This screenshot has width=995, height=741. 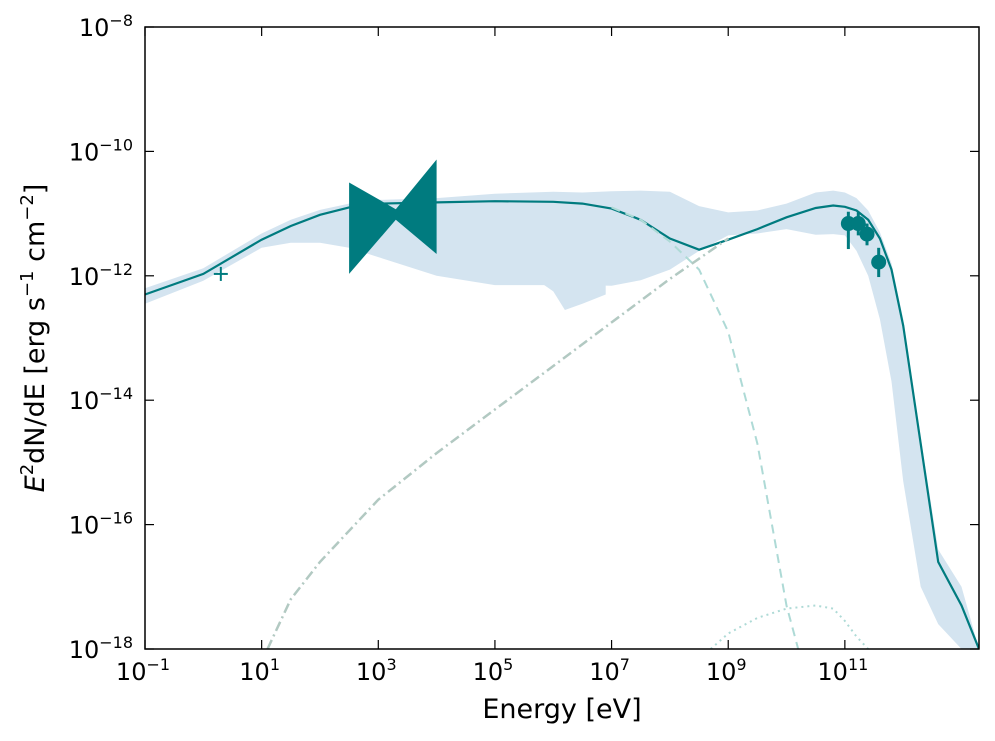 I want to click on x-tick-label: 10¹¹, so click(x=842, y=670).